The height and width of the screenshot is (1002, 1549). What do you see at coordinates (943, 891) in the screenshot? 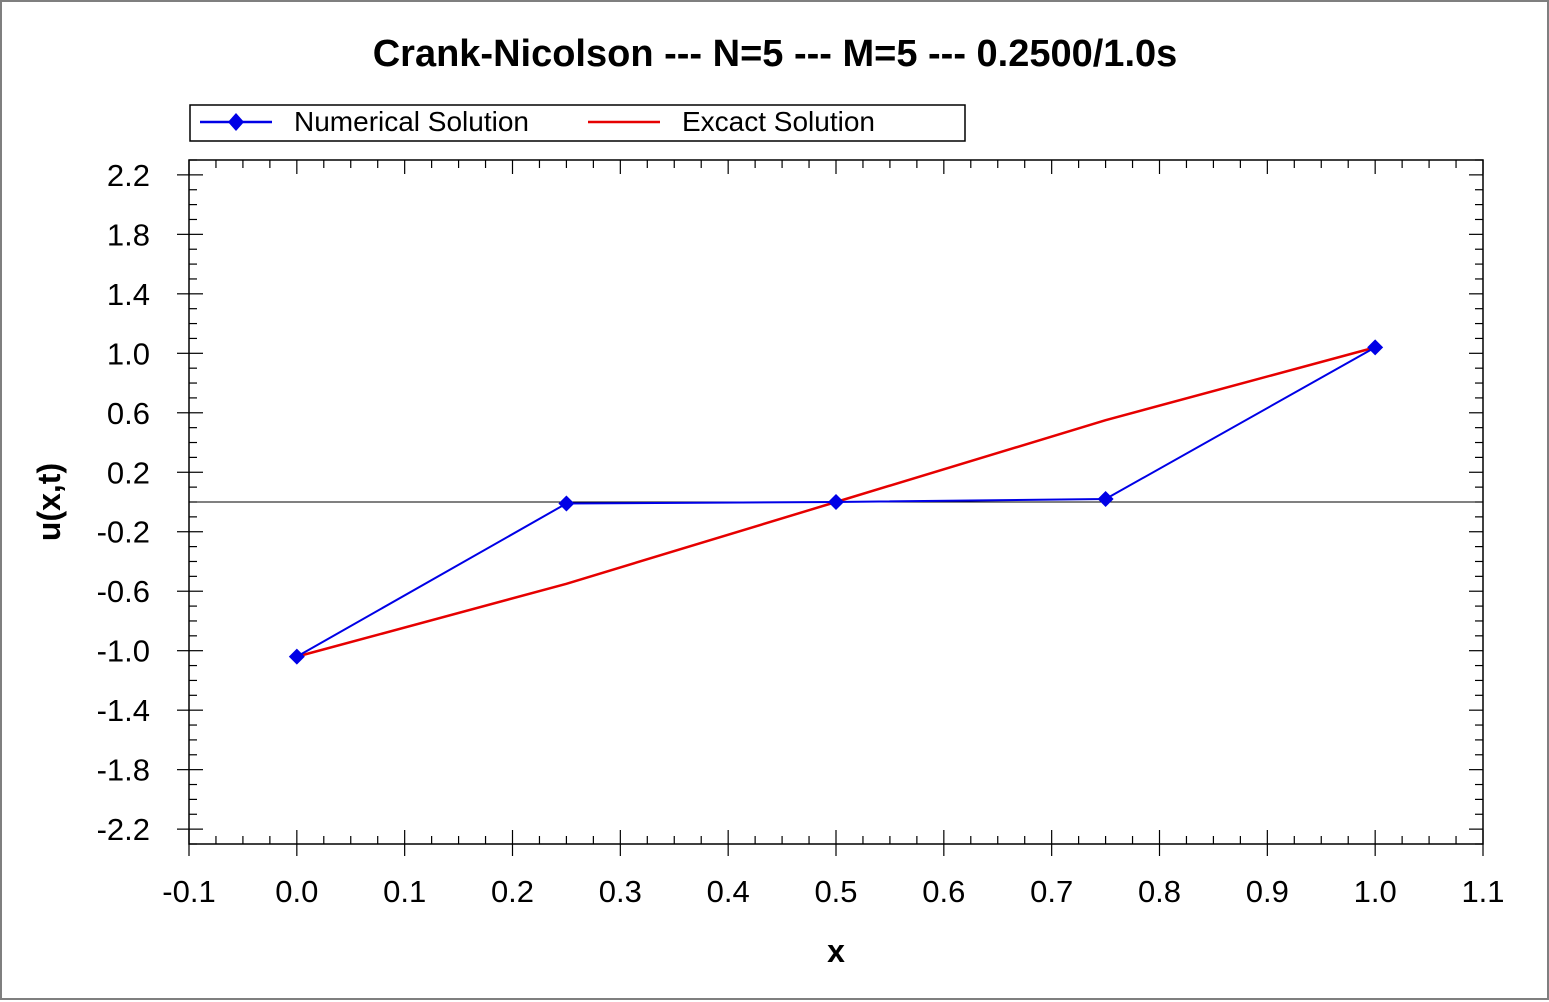
I see `x-tick-label: 0.6` at bounding box center [943, 891].